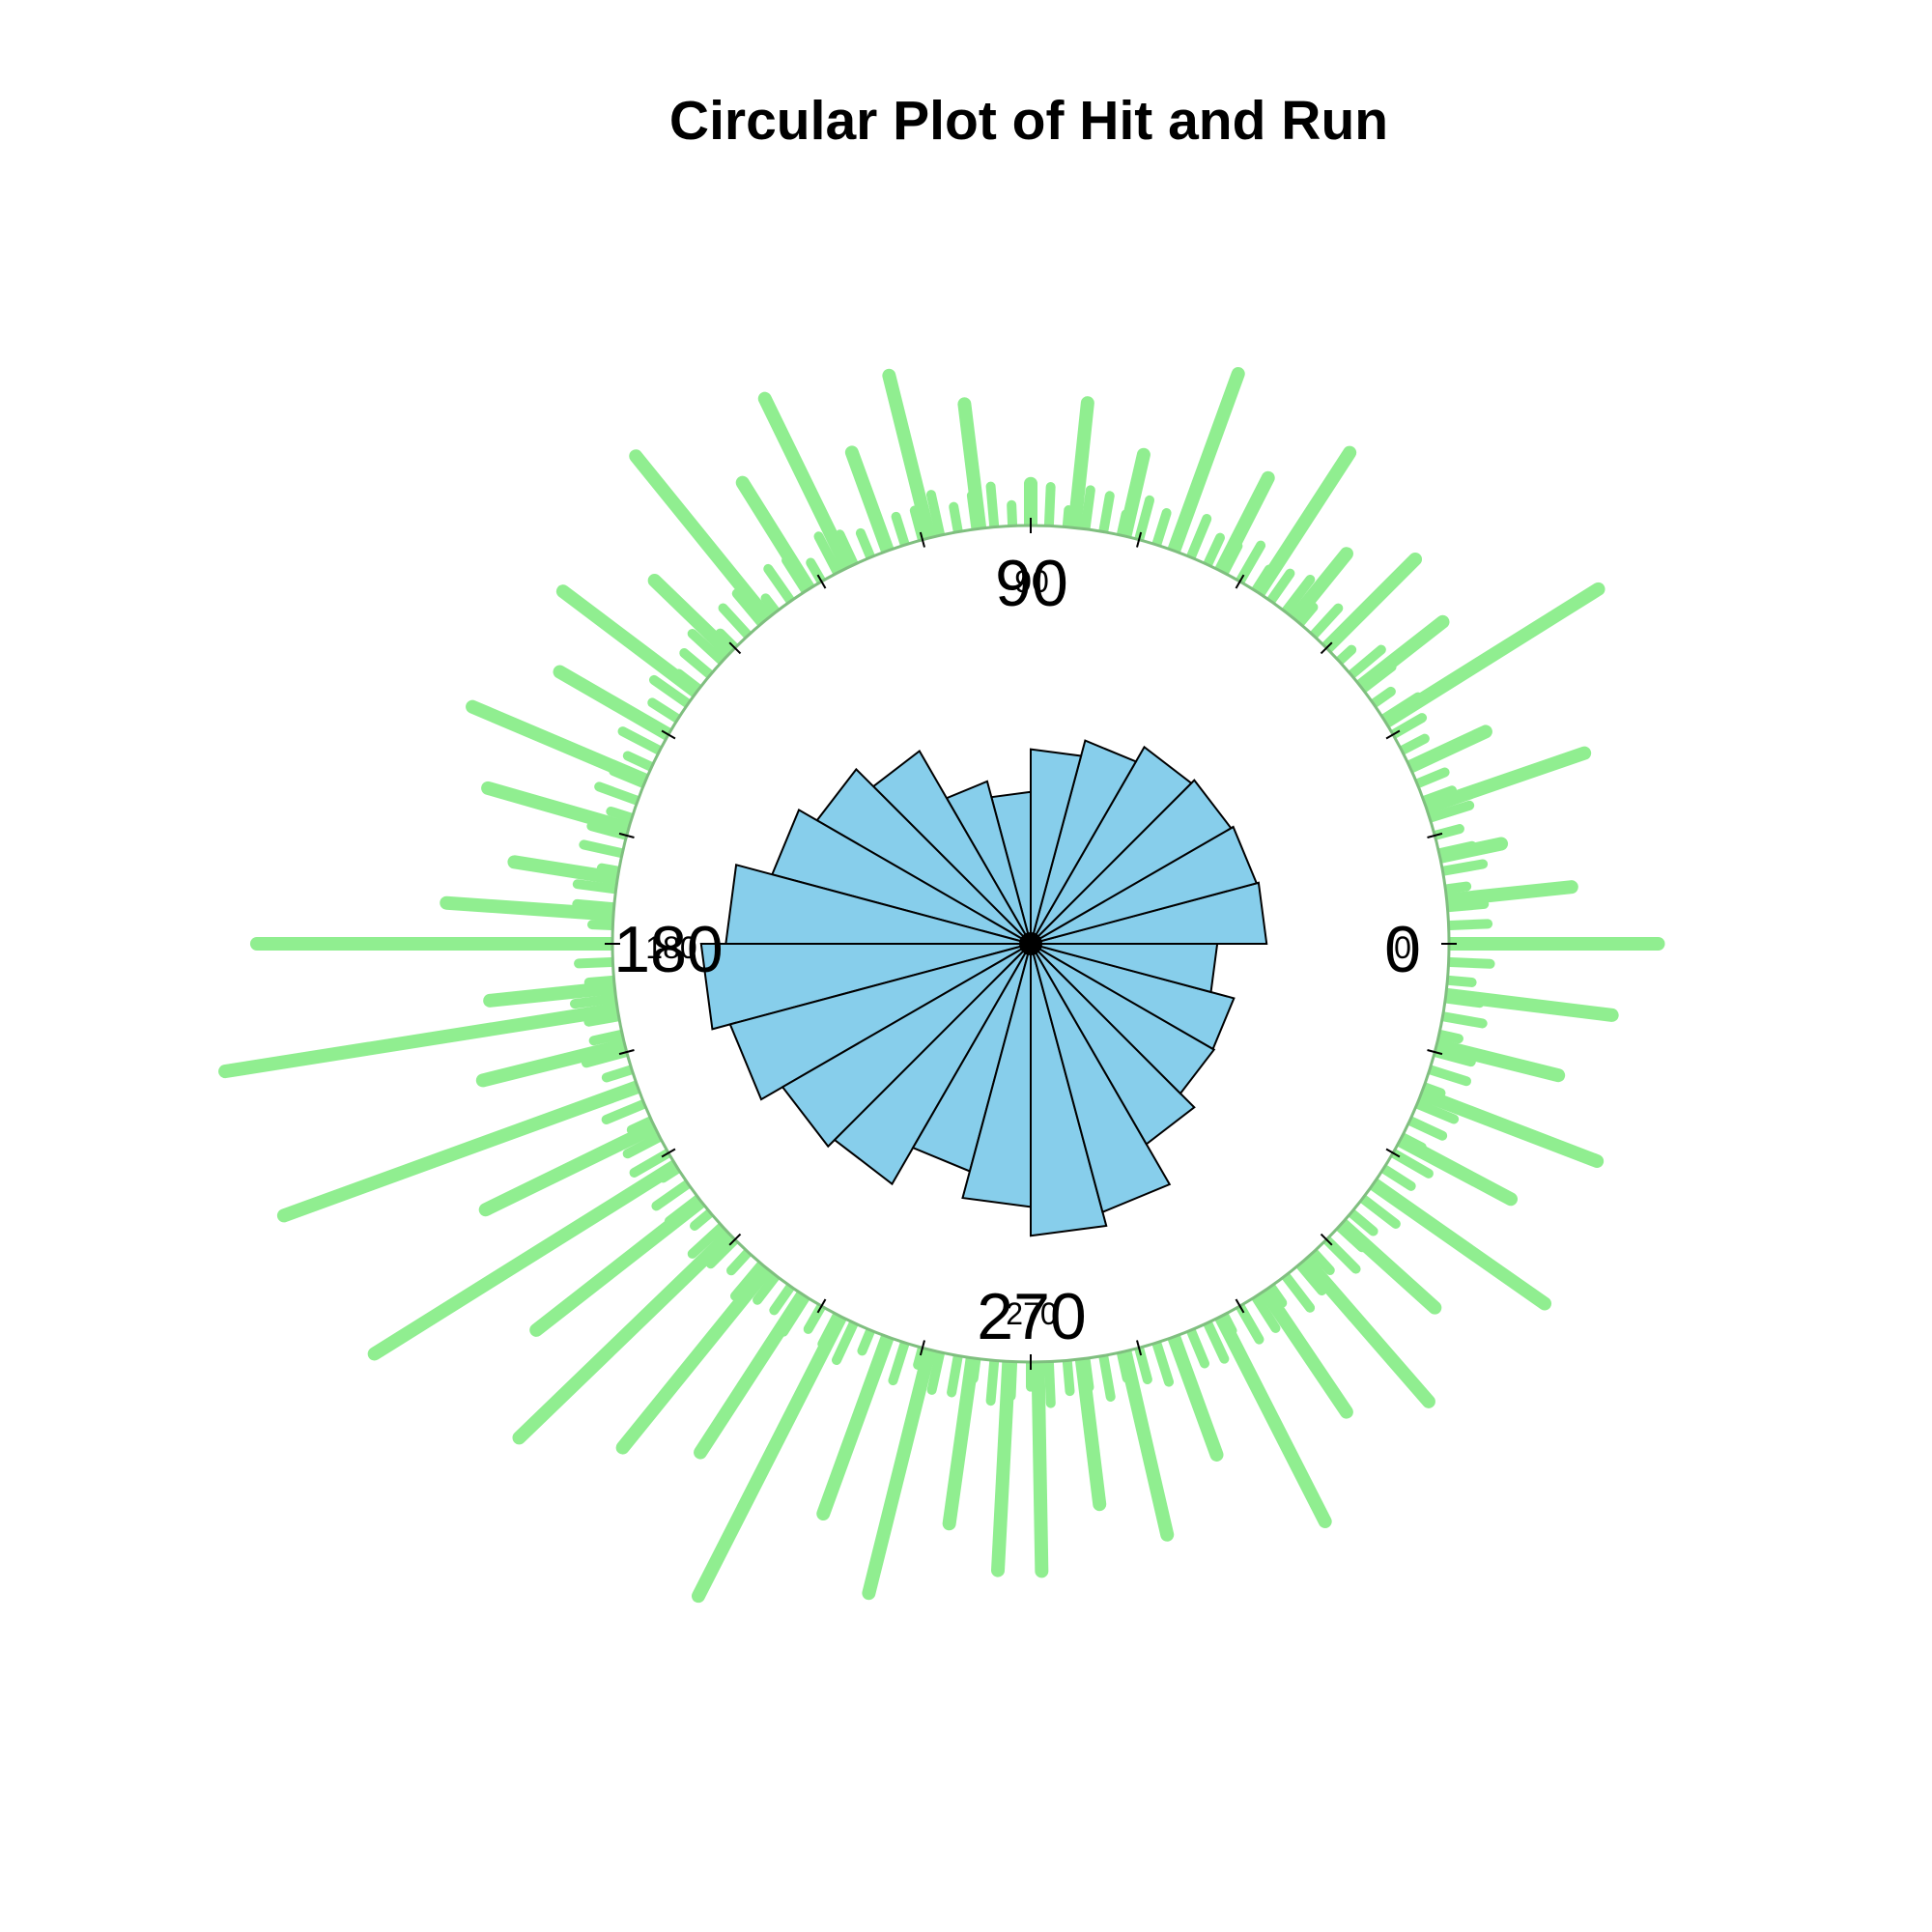 This screenshot has width=1932, height=1932. Describe the element at coordinates (1031, 583) in the screenshot. I see `angle-label-90: 90` at that location.